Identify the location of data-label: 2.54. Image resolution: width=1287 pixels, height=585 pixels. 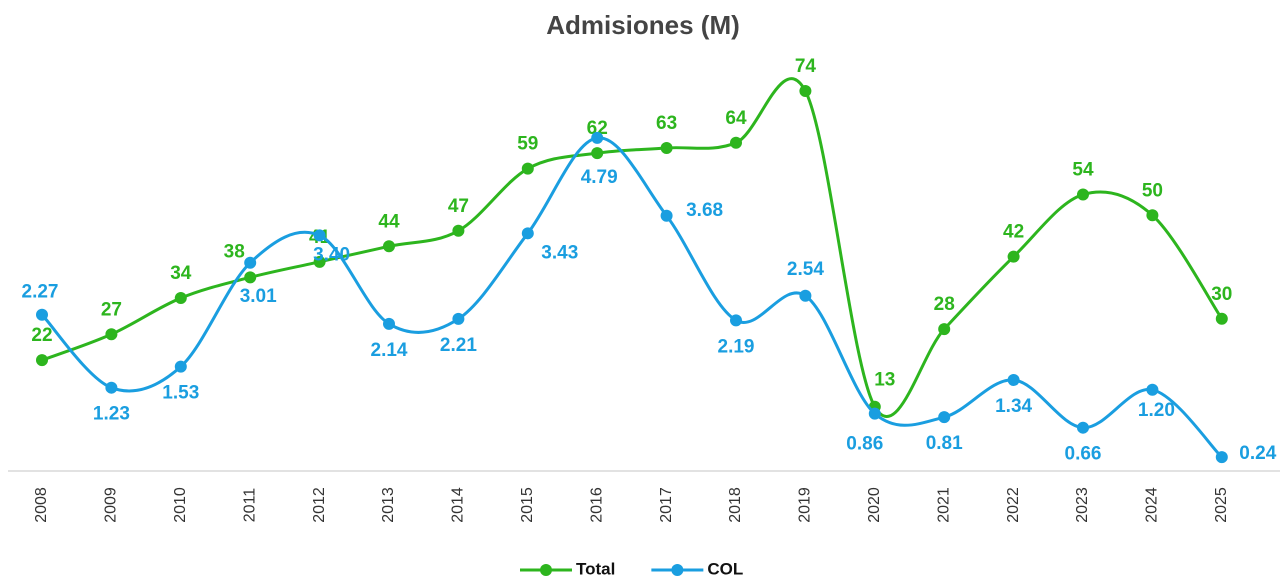
(805, 269).